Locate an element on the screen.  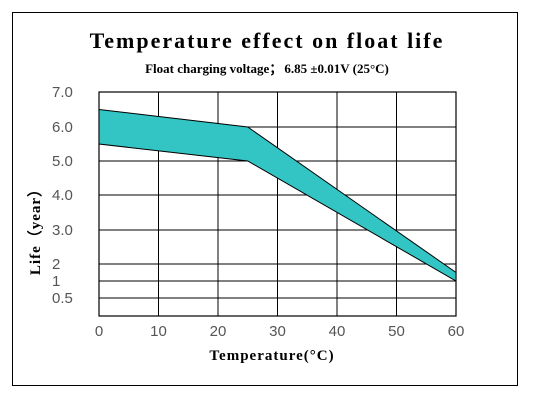
y-tick-labels: 0.512 3.0 4.0 5.0 6.0 7.0 is located at coordinates (62, 195).